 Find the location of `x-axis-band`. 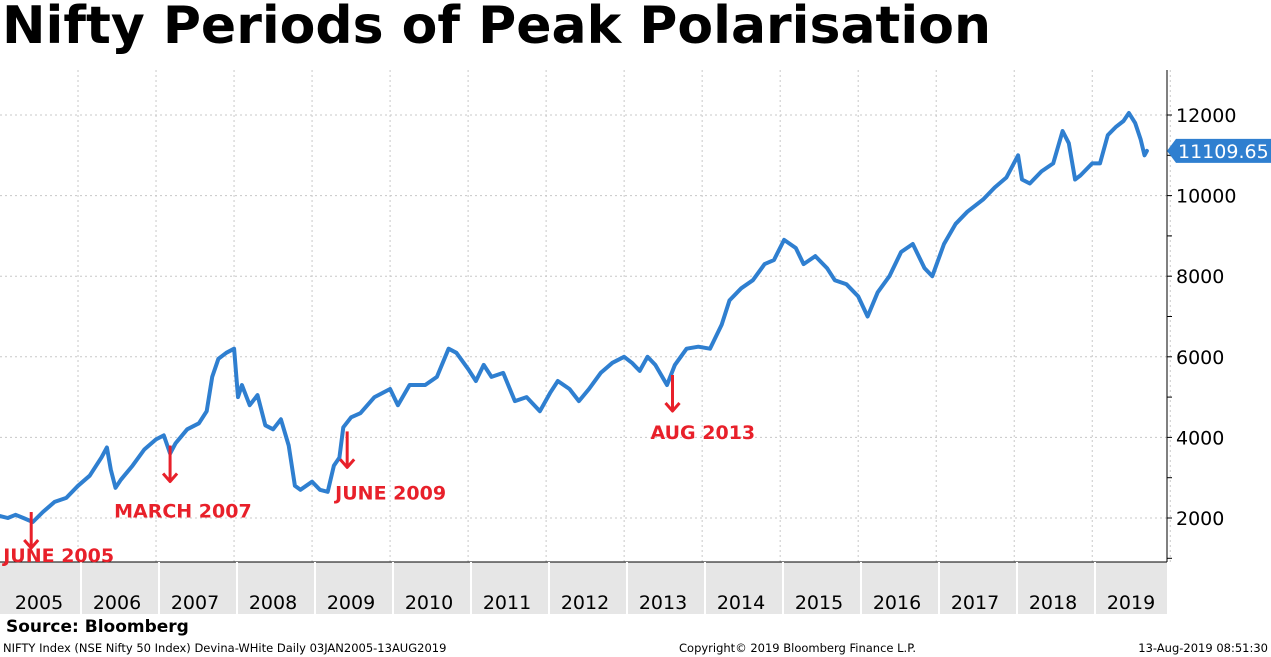

x-axis-band is located at coordinates (583, 588).